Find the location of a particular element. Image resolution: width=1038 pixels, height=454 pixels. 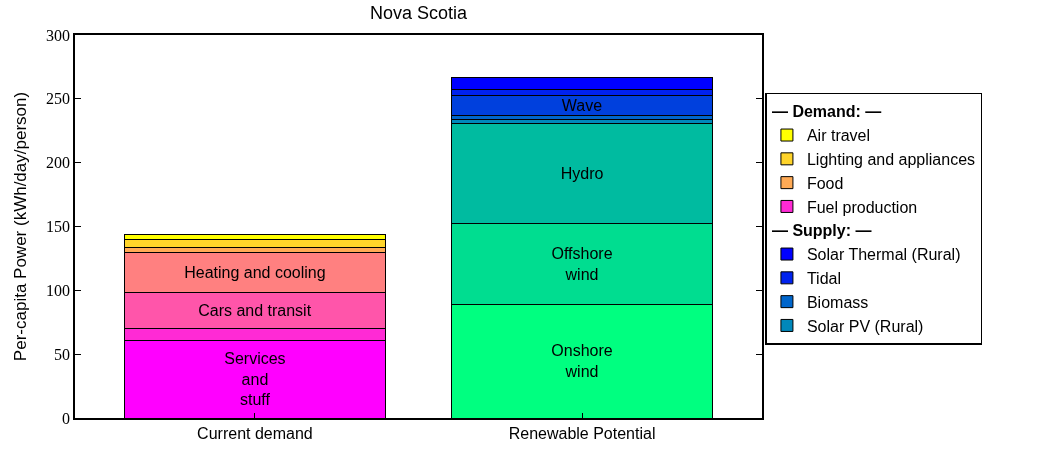

series-label: Heating and cooling is located at coordinates (255, 272).